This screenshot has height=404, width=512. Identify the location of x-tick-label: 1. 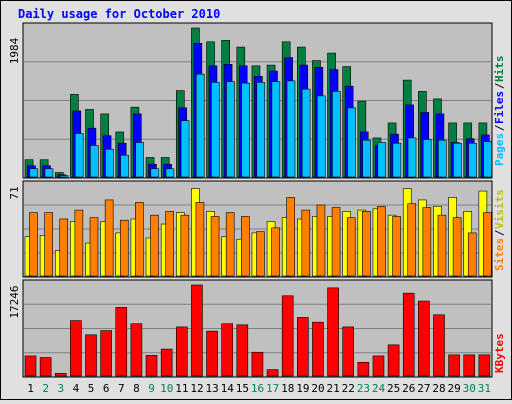
(30, 388).